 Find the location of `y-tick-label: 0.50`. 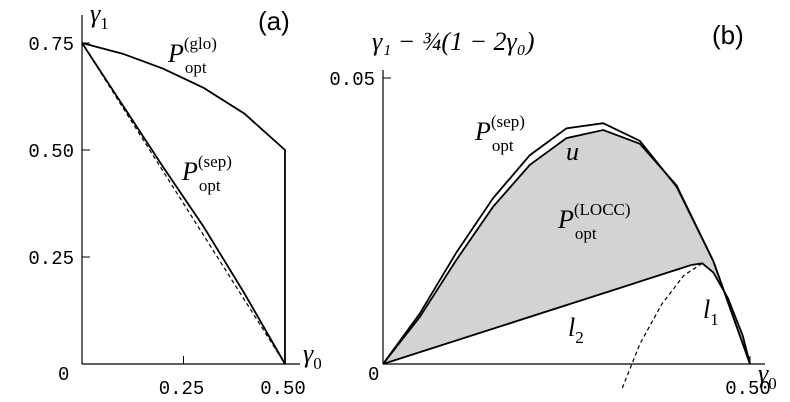

y-tick-label: 0.50 is located at coordinates (51, 152).